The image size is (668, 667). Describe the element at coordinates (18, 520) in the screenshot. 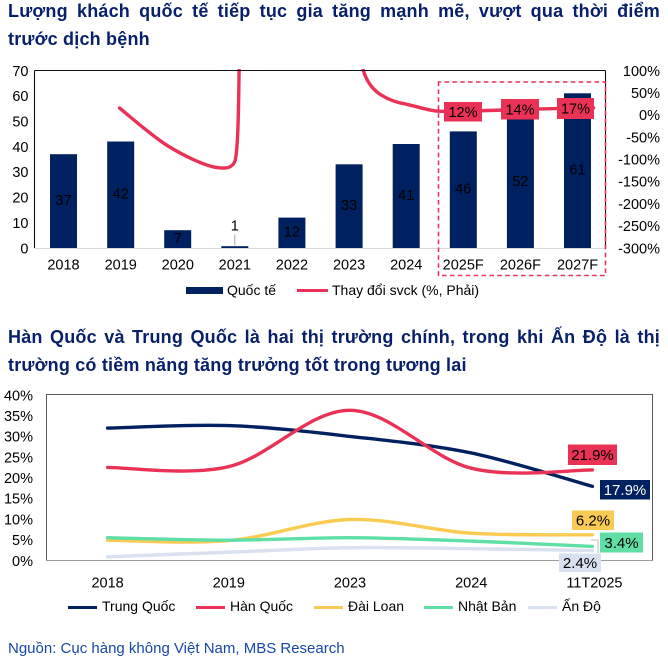

I see `svg-text: 10%` at that location.